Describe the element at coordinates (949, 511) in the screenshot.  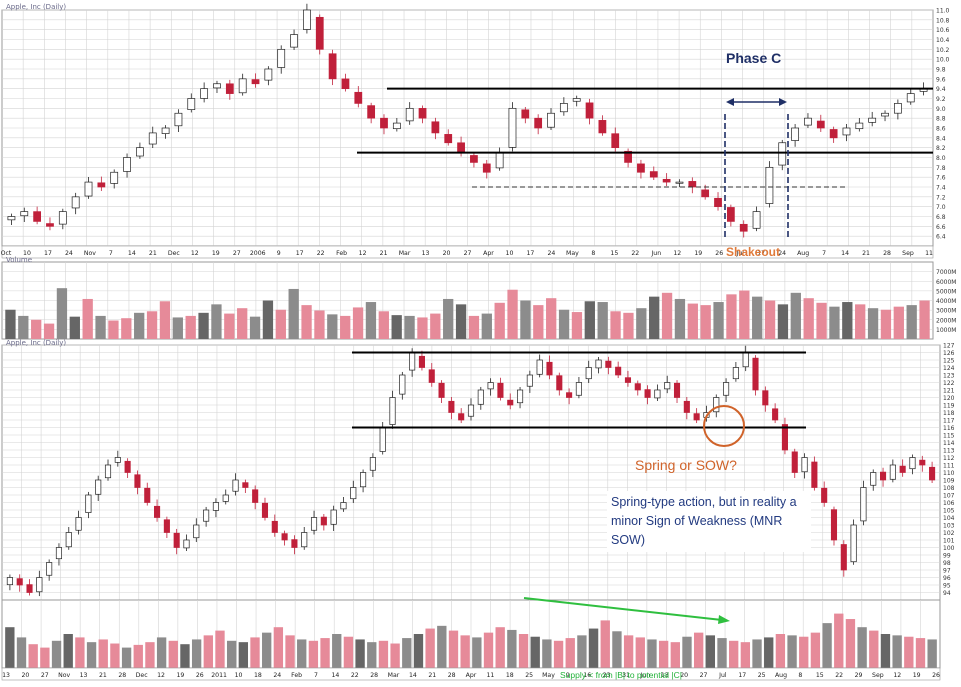
I see `bottom-price-y-tick-label: 105` at that location.